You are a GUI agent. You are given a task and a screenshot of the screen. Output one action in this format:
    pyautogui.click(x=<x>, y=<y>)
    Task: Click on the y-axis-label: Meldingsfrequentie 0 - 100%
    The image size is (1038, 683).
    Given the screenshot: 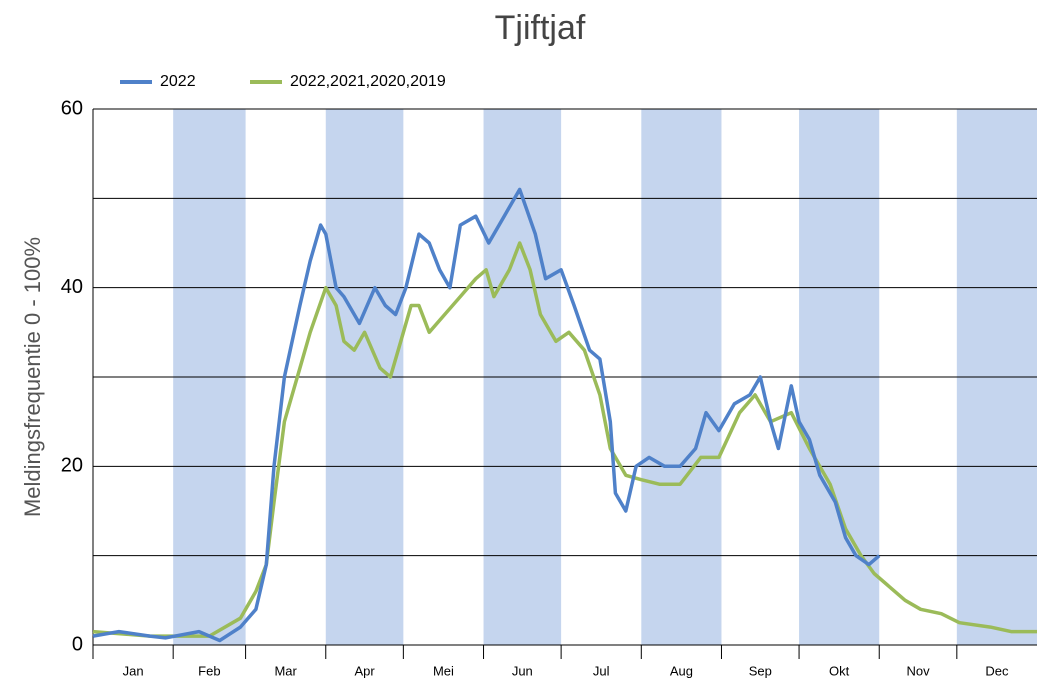 What is the action you would take?
    pyautogui.click(x=32, y=377)
    